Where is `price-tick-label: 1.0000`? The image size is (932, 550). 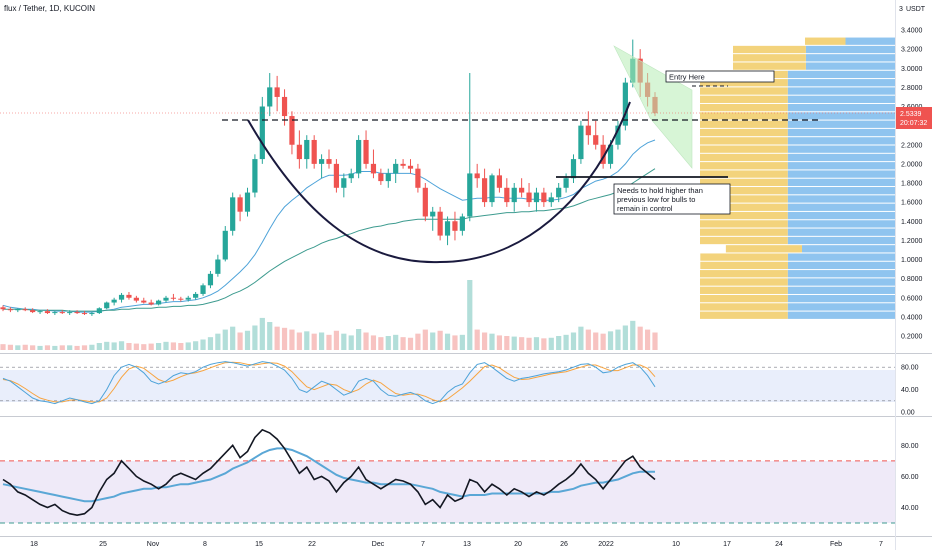
price-tick-label: 1.0000 is located at coordinates (912, 260).